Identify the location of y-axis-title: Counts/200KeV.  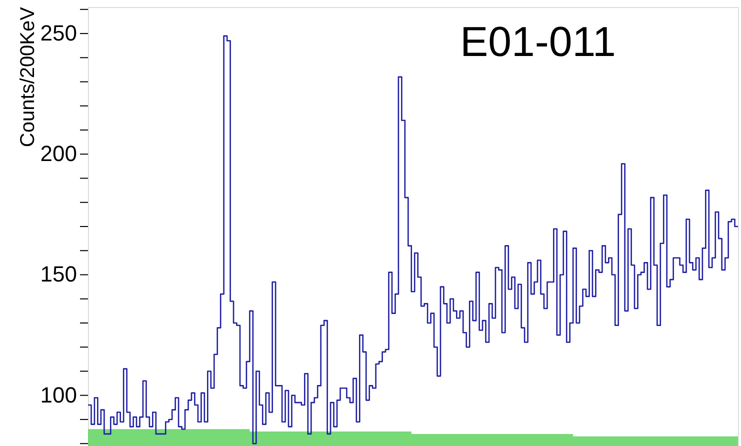
(28, 77).